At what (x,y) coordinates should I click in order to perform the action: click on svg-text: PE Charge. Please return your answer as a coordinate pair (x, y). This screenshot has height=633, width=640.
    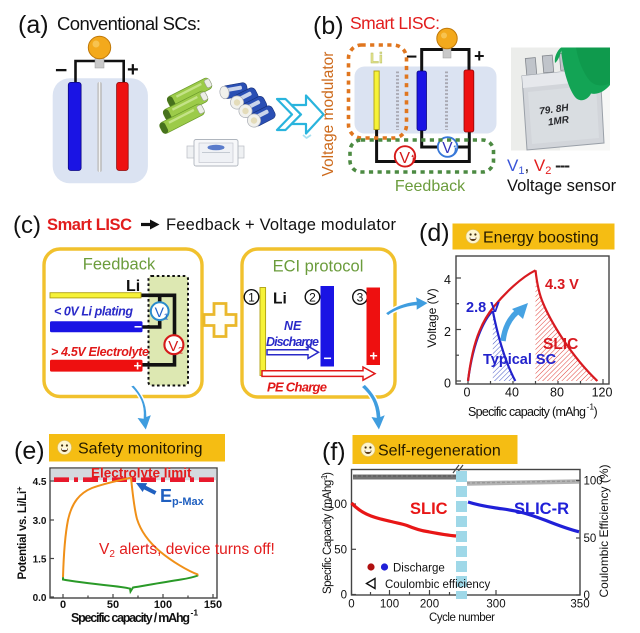
    Looking at the image, I should click on (297, 387).